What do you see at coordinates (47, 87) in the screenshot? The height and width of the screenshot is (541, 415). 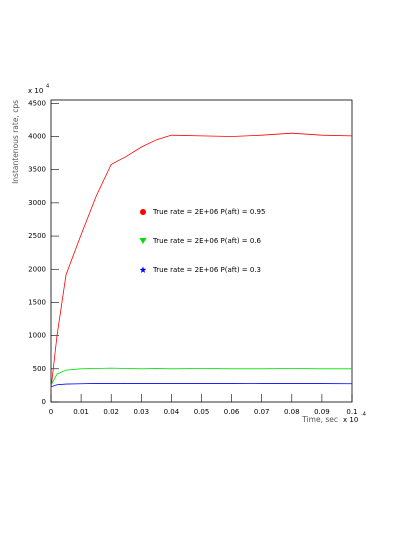 I see `y-multiplier-exp: 4` at bounding box center [47, 87].